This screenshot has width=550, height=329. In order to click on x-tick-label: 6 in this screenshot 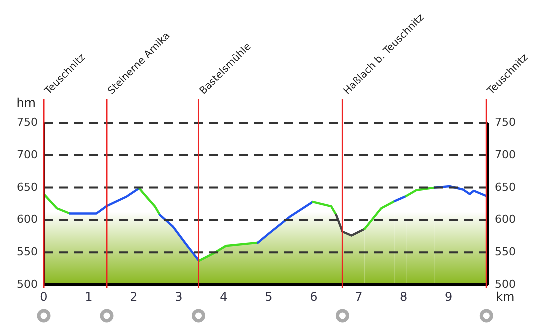, I will do `click(314, 297)`.